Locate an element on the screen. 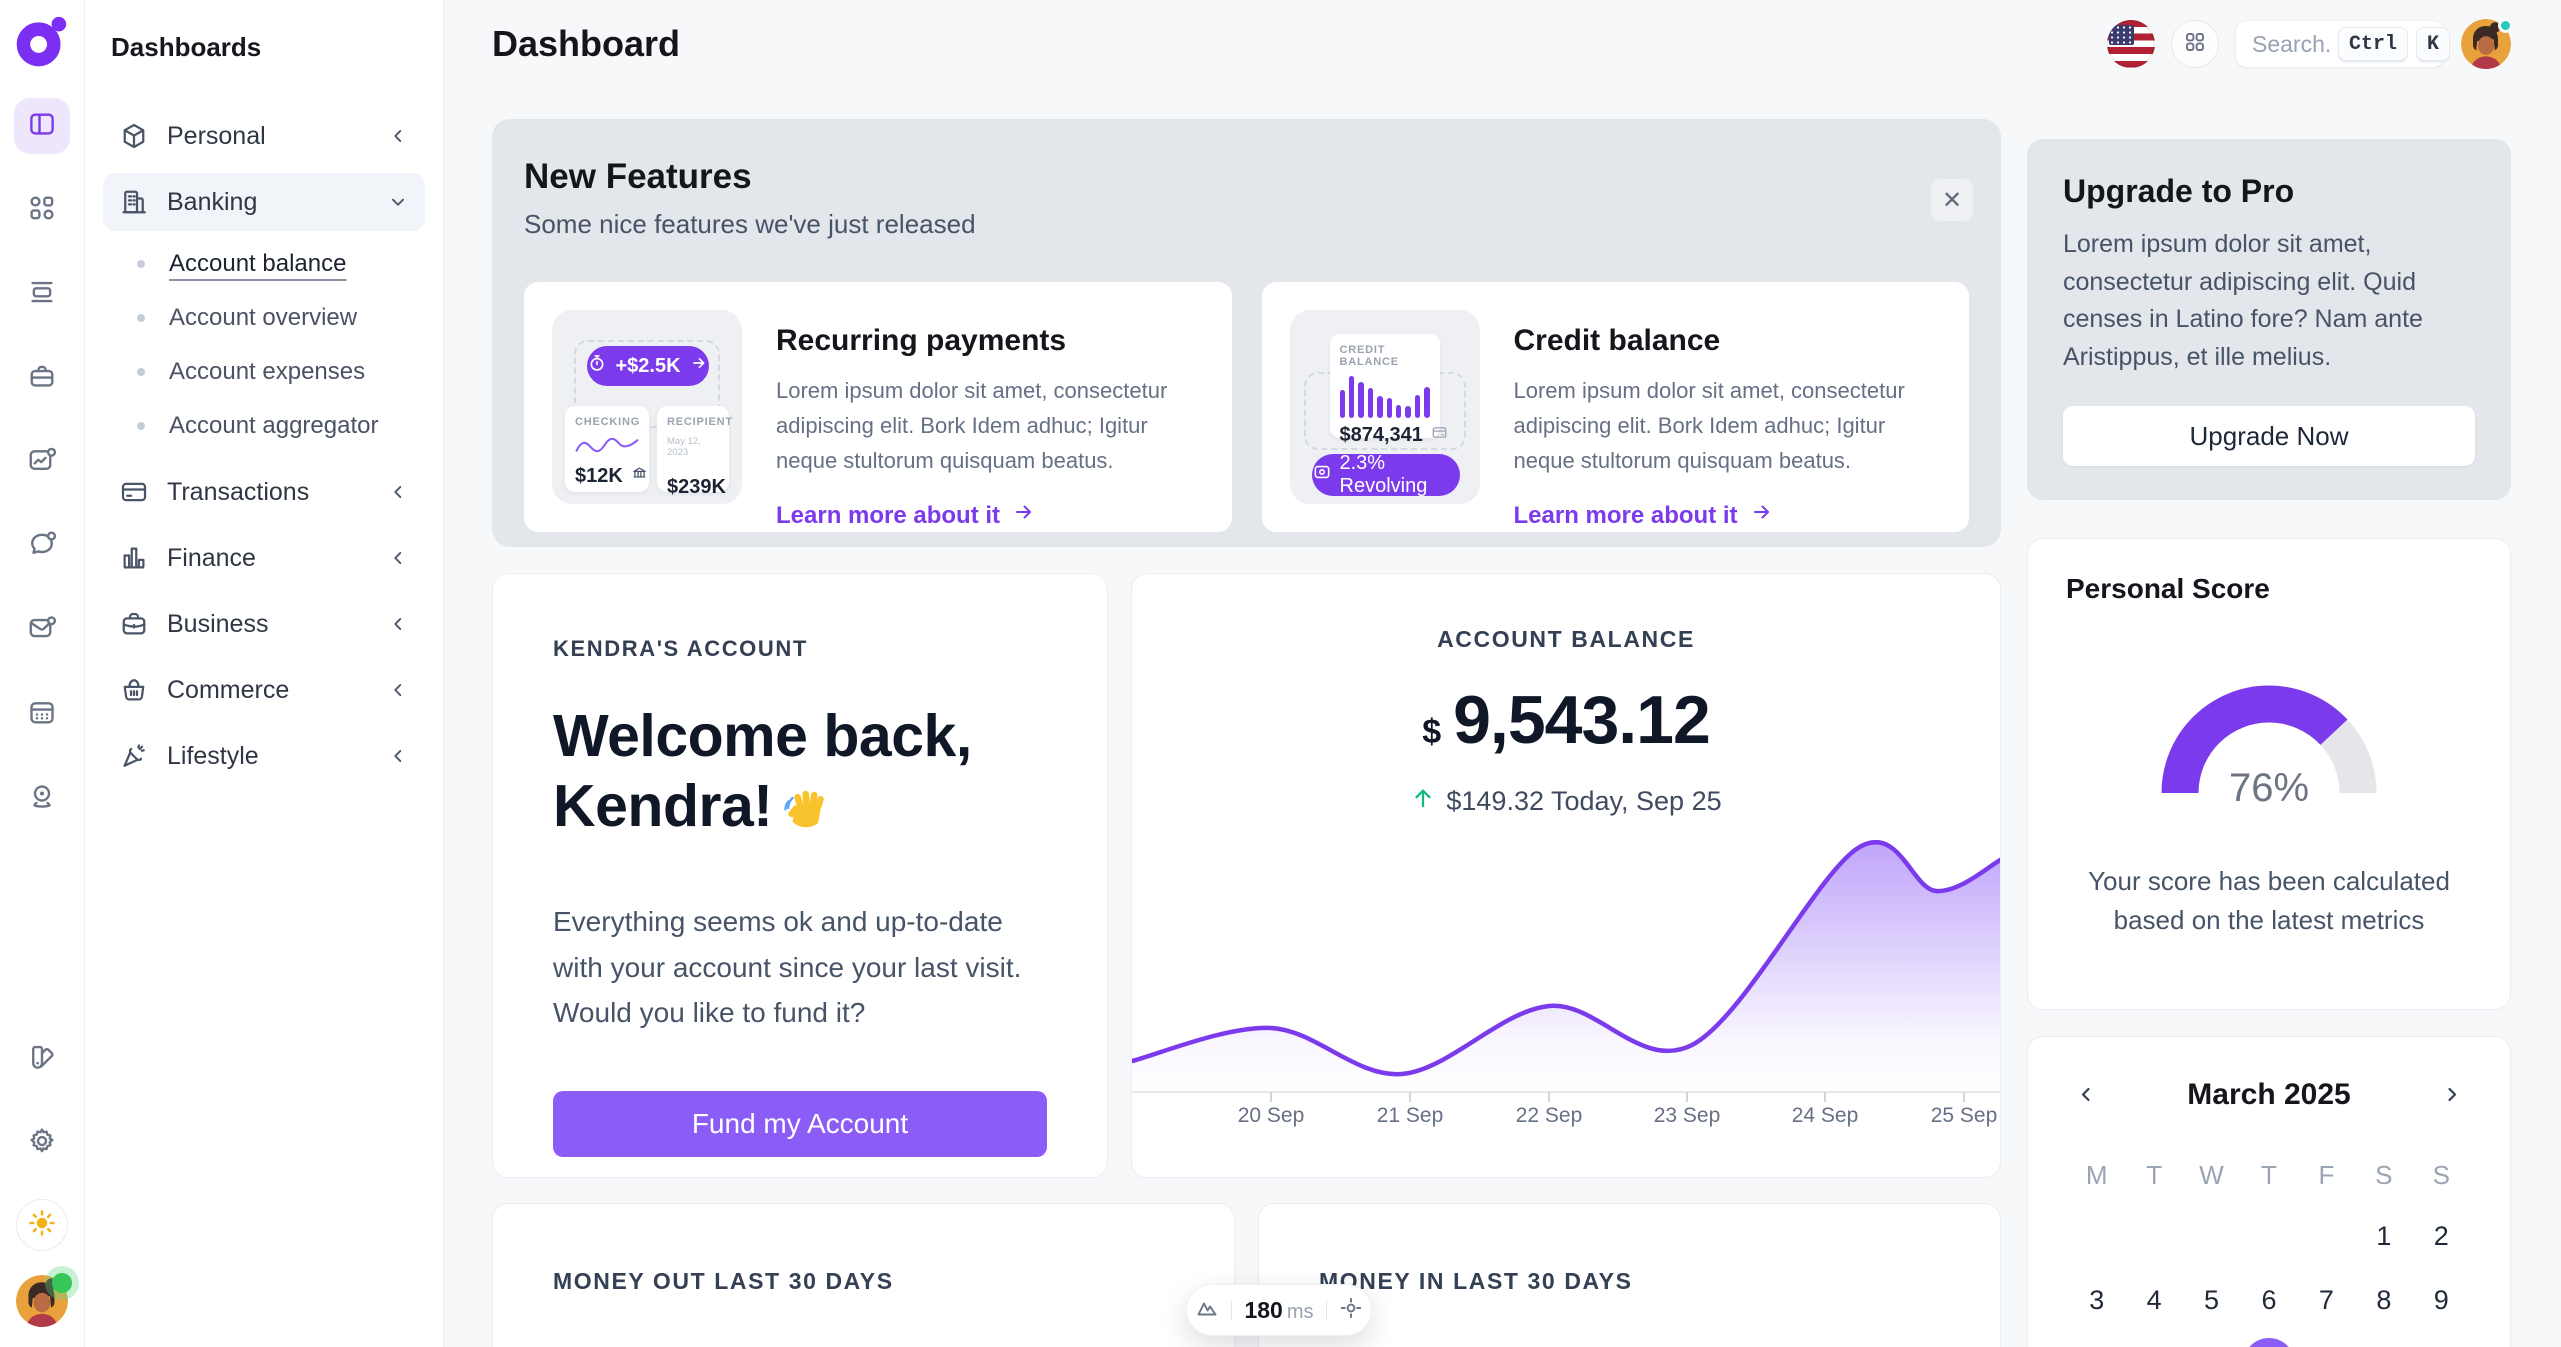 This screenshot has width=2561, height=1347. fund-account-button: Fund my Account is located at coordinates (800, 1124).